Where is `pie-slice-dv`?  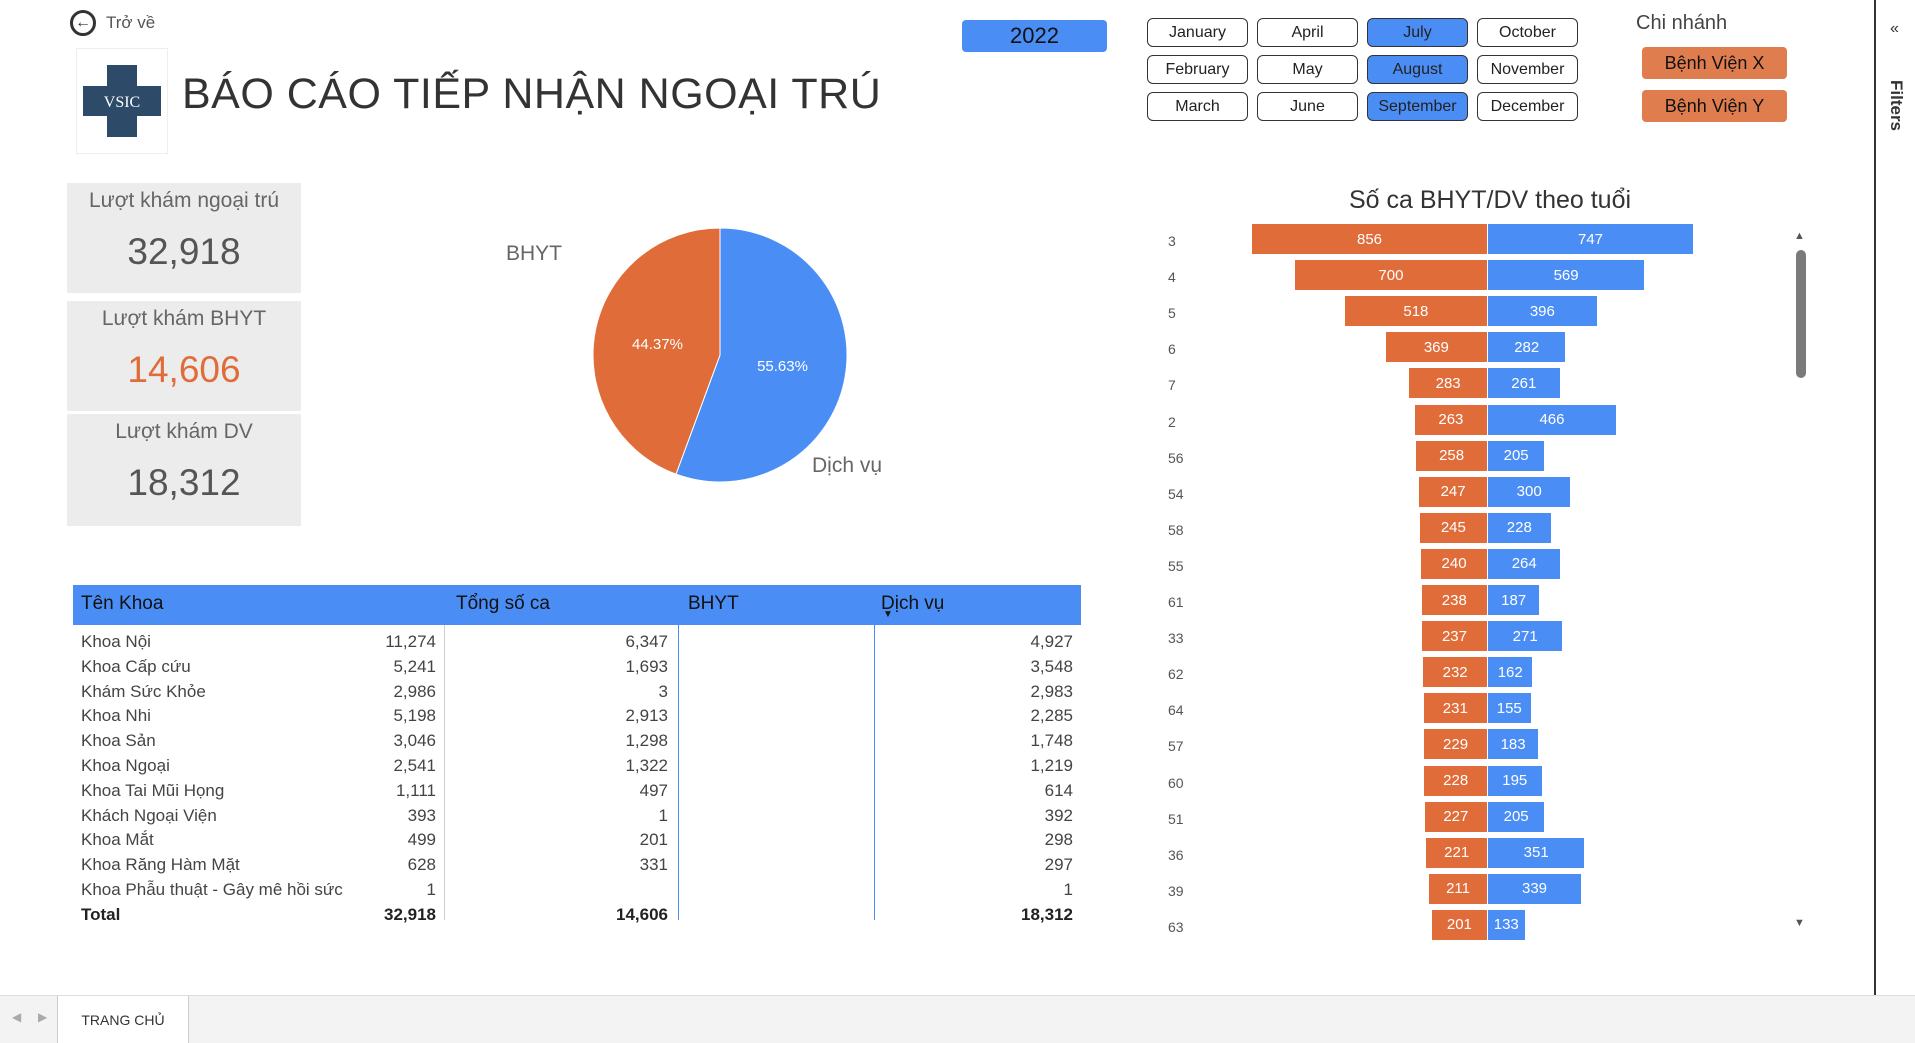 pie-slice-dv is located at coordinates (761, 355).